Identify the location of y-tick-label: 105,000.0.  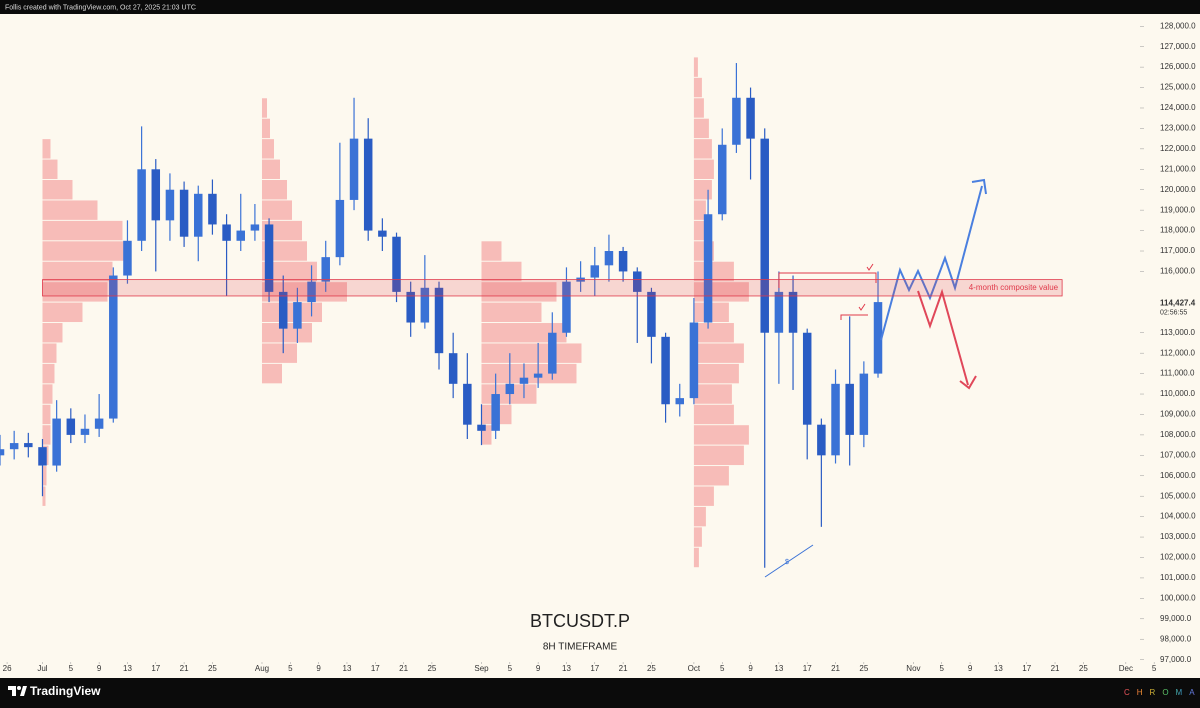
(1178, 495).